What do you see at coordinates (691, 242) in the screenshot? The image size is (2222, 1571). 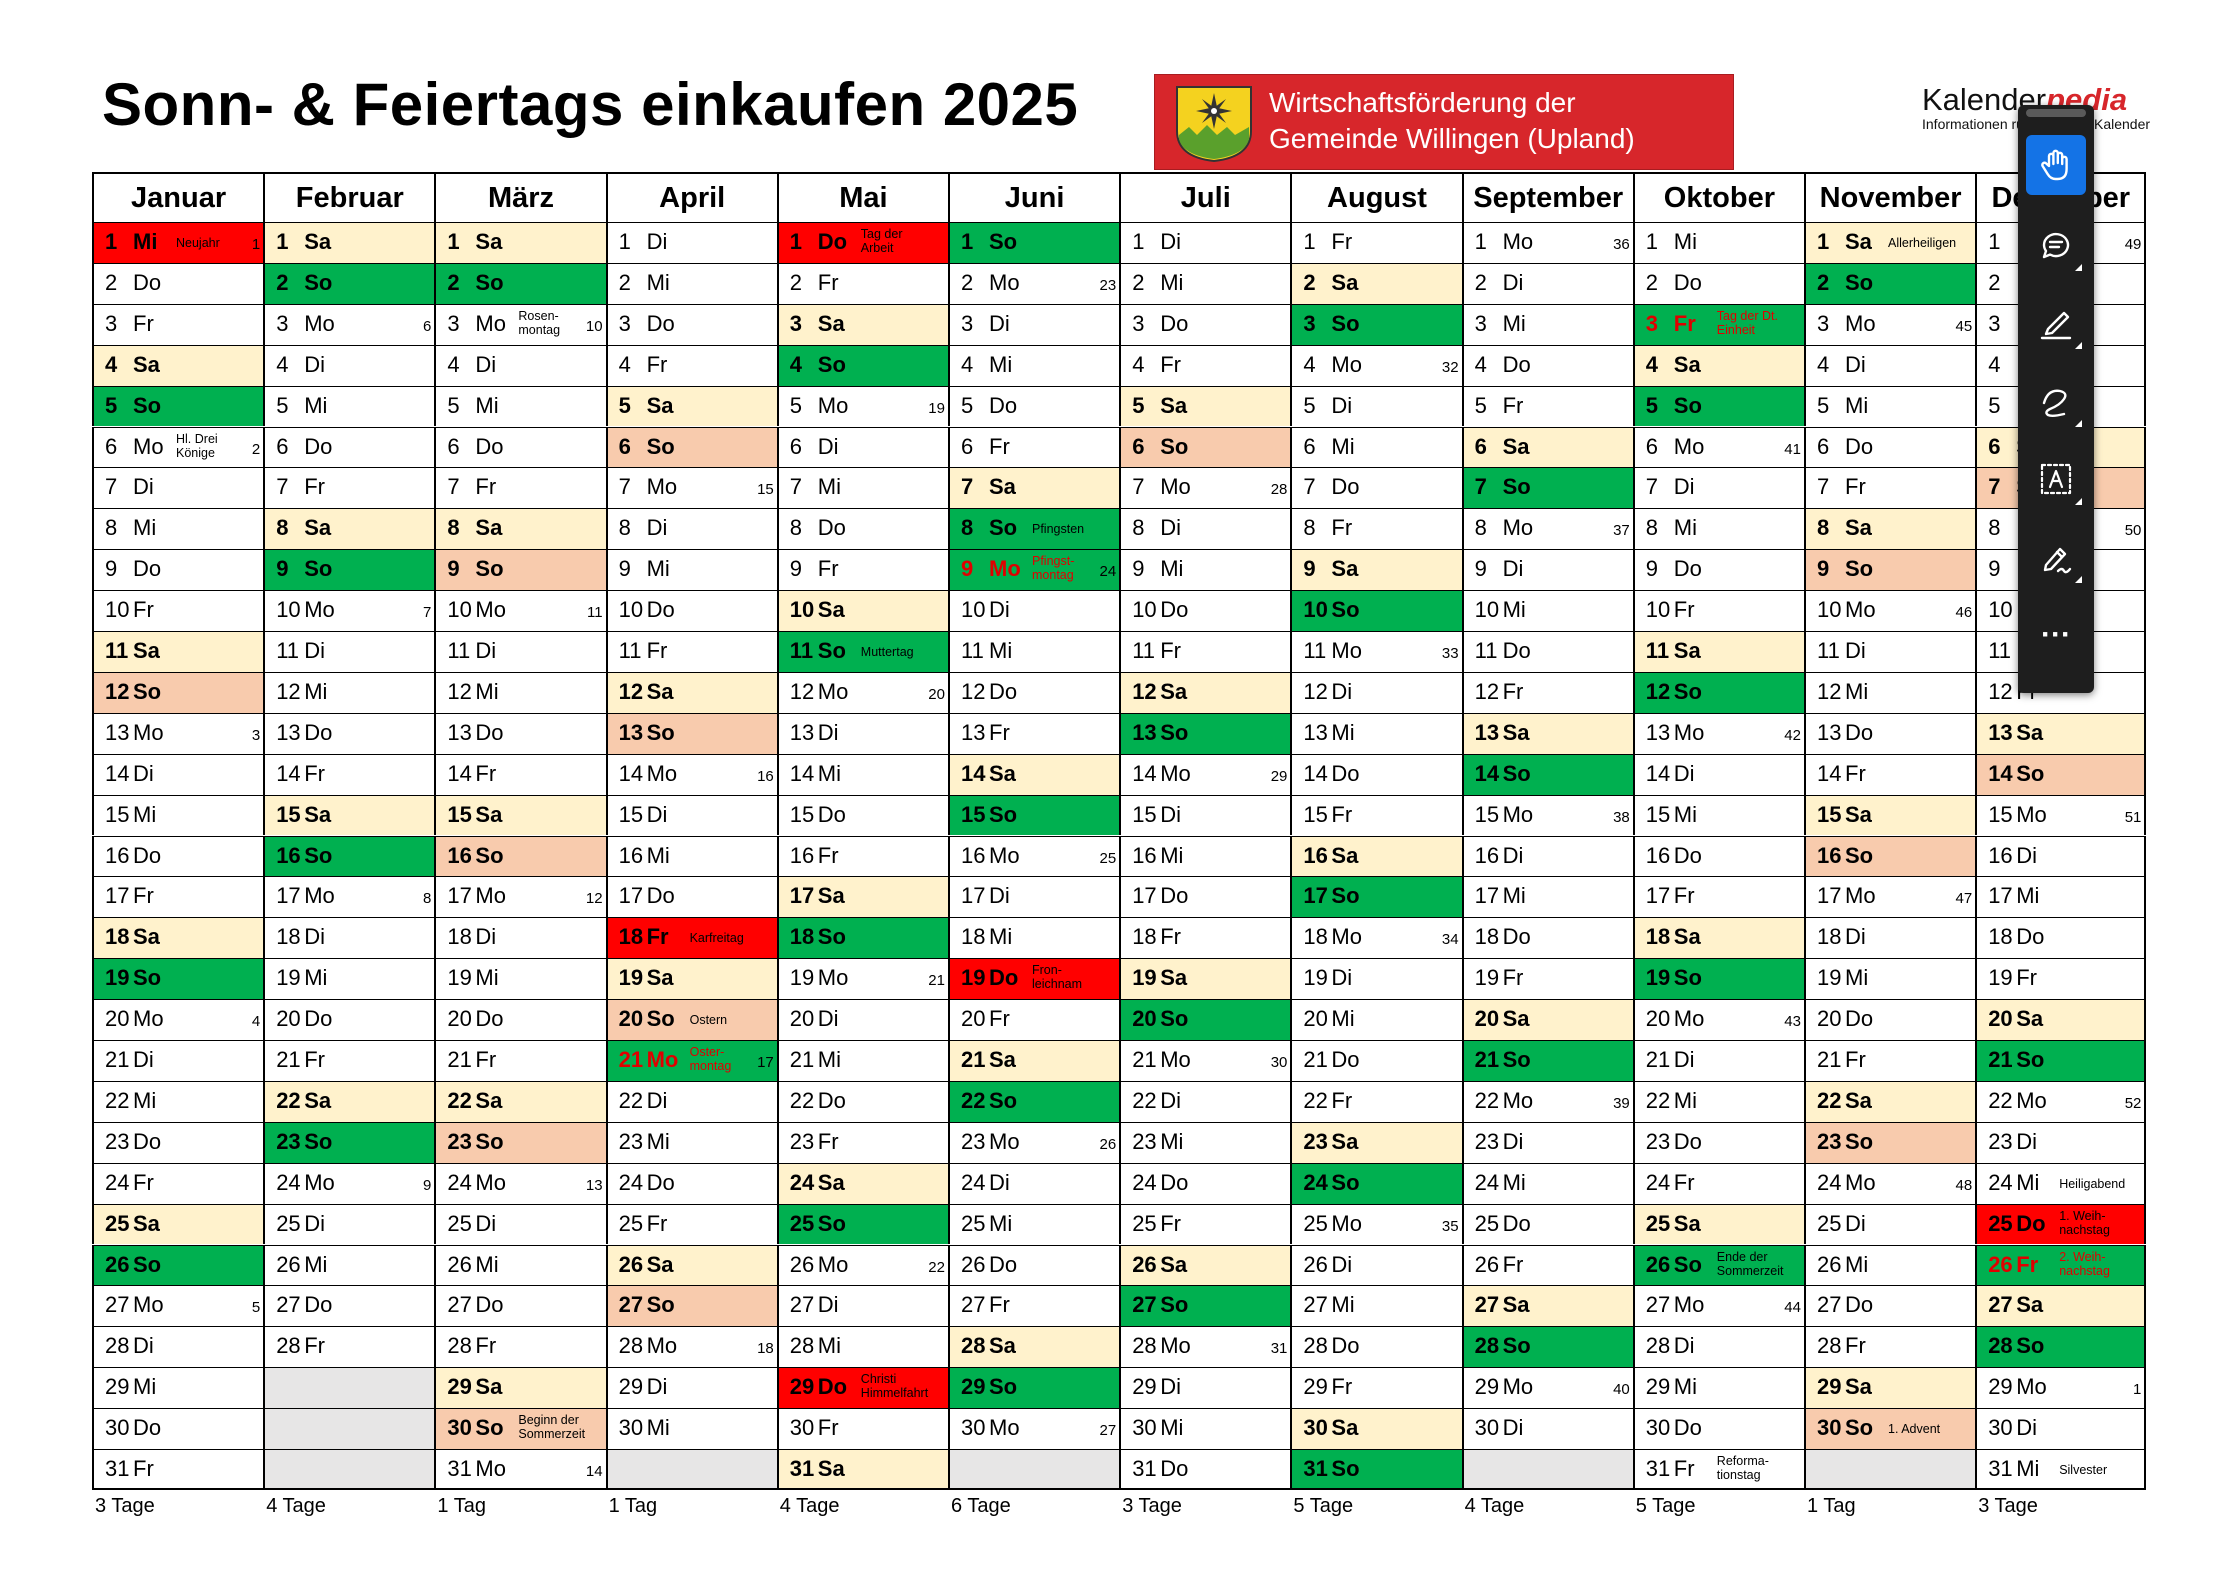 I see `day-cell-april-1: 1 Di` at bounding box center [691, 242].